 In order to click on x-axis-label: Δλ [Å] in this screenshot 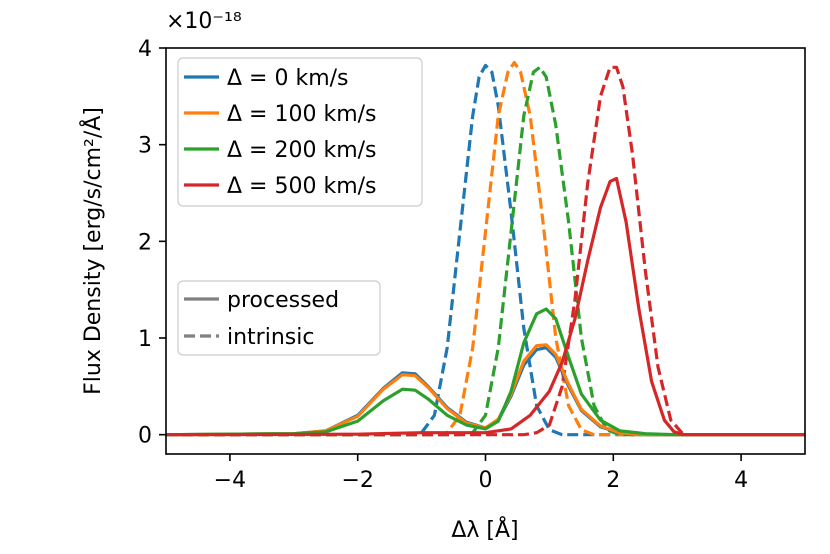, I will do `click(484, 529)`.